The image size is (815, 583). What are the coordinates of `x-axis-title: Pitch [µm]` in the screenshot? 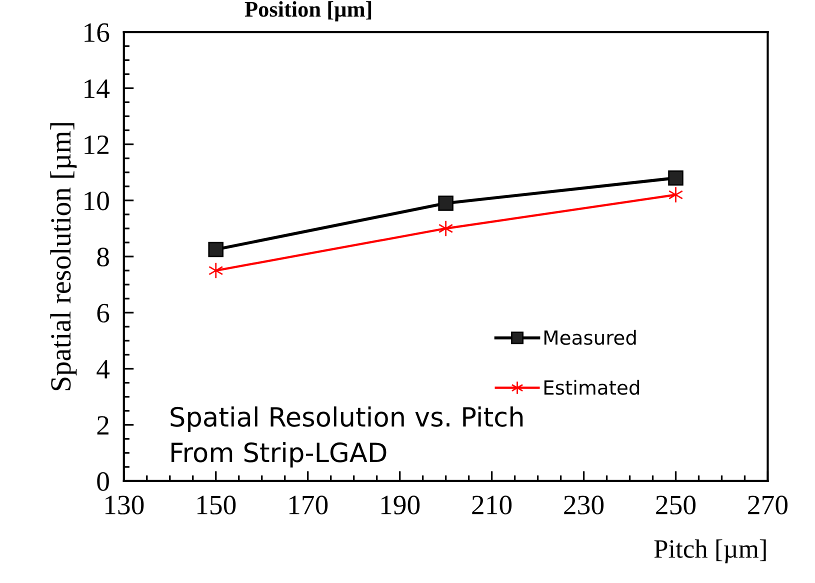 It's located at (710, 551).